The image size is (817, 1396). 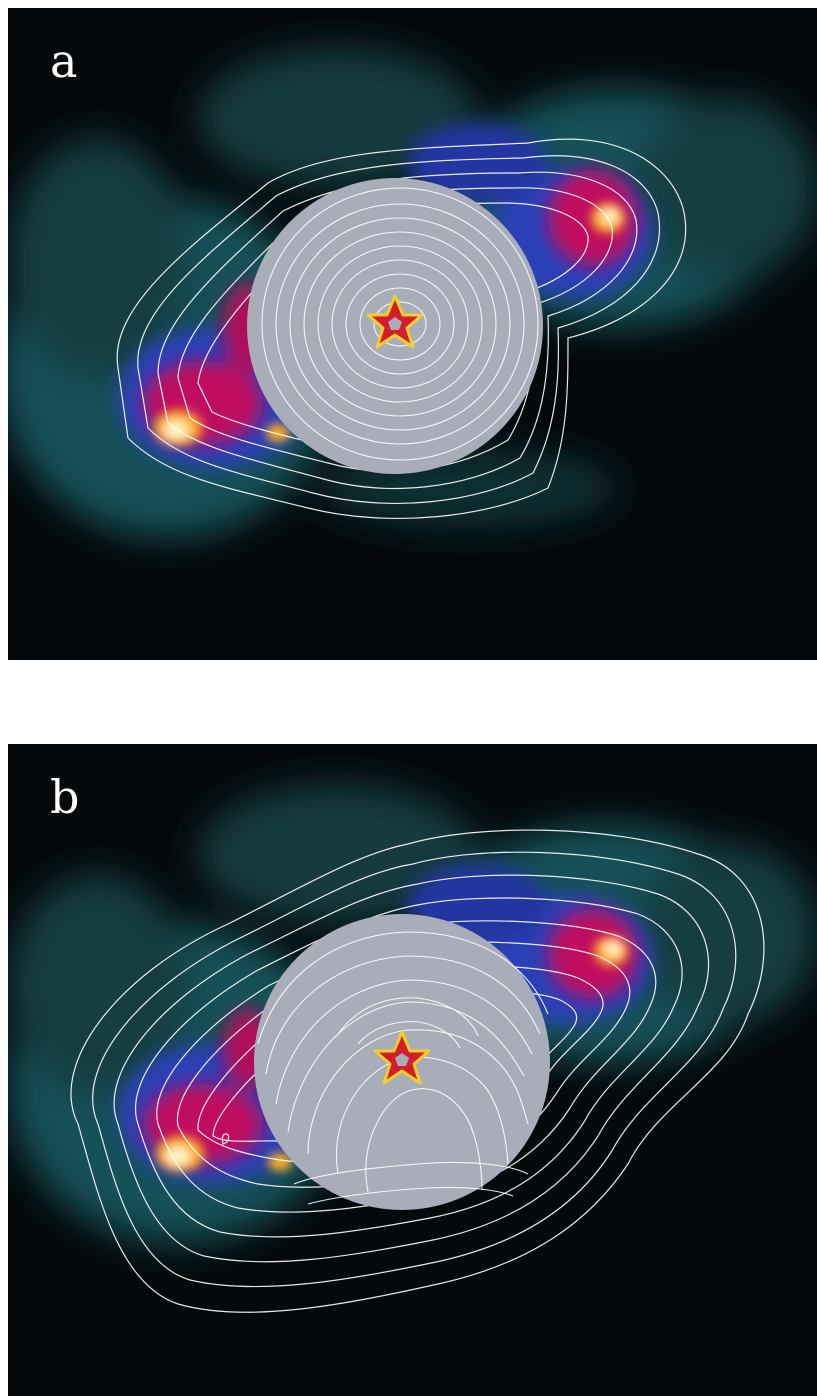 What do you see at coordinates (64, 61) in the screenshot?
I see `panel-label-a: a` at bounding box center [64, 61].